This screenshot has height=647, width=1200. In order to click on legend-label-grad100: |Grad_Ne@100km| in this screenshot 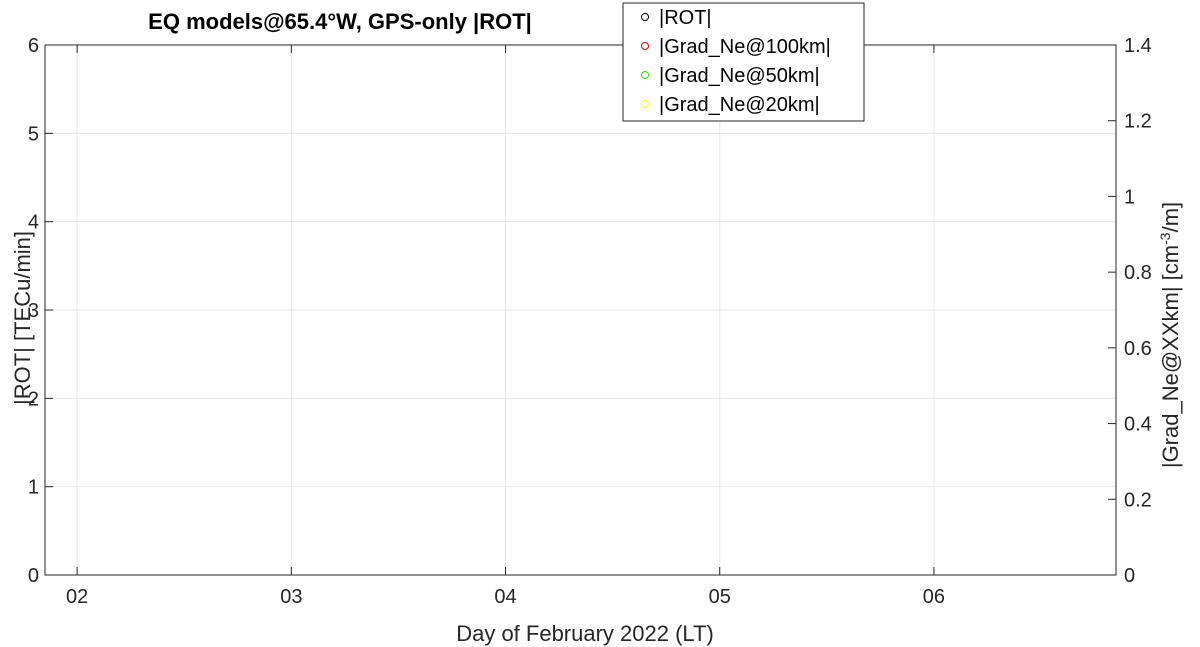, I will do `click(745, 47)`.